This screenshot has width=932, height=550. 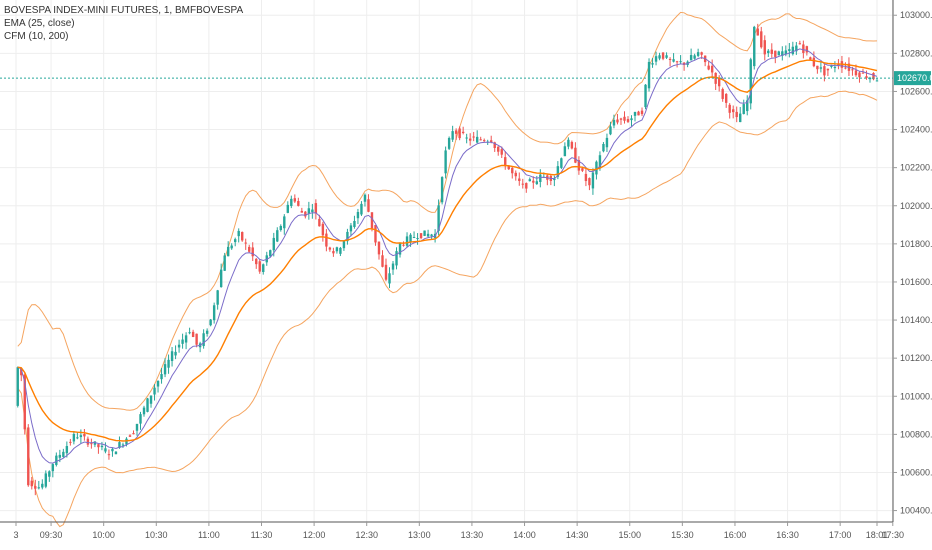 I want to click on x-tick-label: 10:30, so click(x=156, y=535).